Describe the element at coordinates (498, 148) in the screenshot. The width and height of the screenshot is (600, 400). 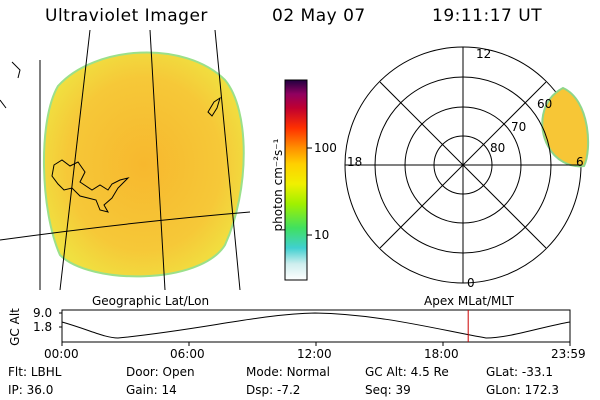
I see `polar-lat-80: 80` at that location.